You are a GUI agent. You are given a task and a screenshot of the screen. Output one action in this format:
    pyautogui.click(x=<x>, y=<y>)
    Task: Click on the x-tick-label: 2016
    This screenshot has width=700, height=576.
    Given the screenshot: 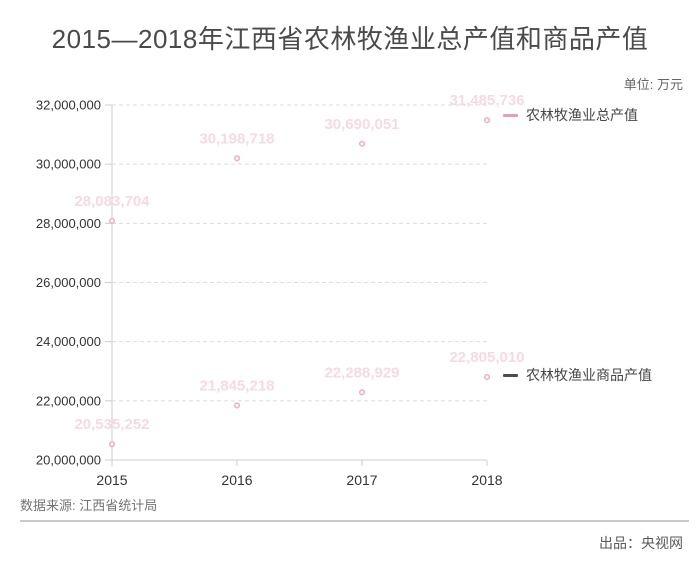 What is the action you would take?
    pyautogui.click(x=236, y=480)
    